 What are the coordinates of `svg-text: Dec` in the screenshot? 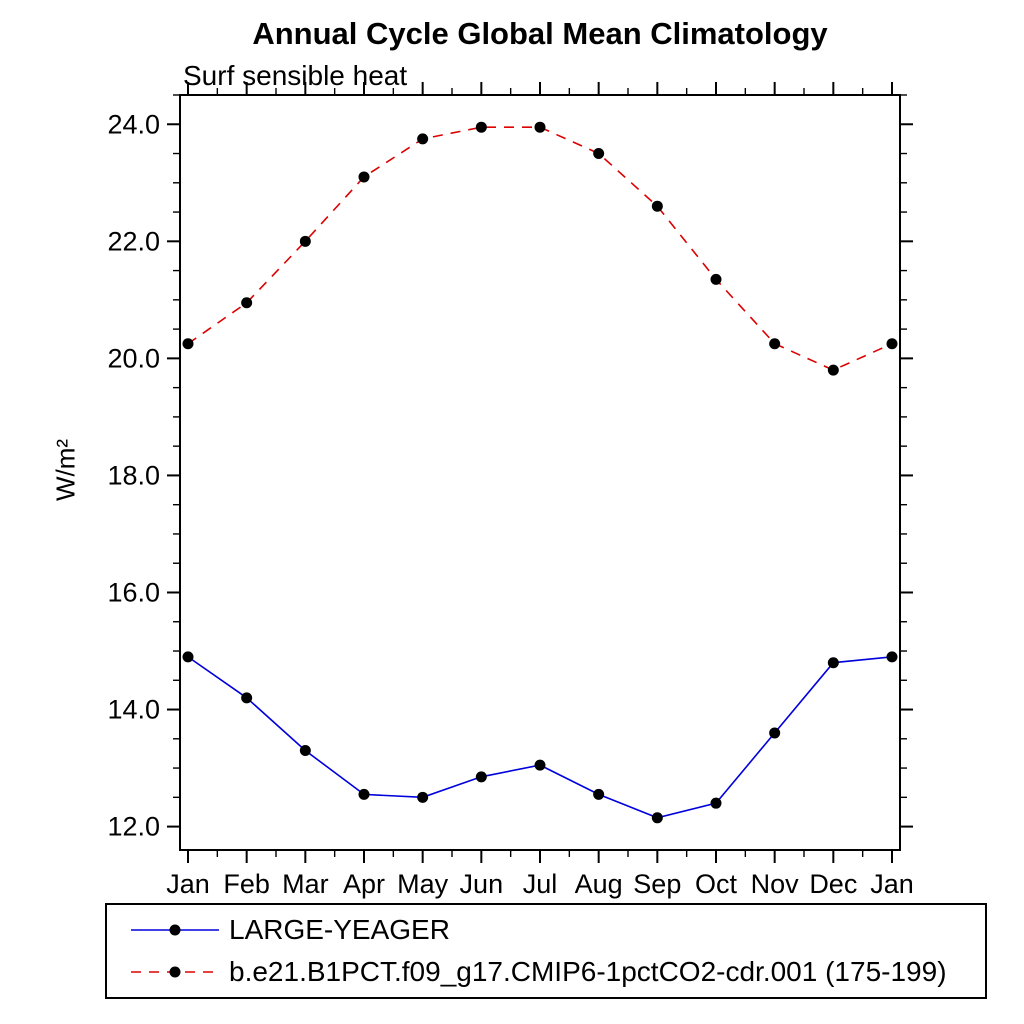 It's located at (833, 884).